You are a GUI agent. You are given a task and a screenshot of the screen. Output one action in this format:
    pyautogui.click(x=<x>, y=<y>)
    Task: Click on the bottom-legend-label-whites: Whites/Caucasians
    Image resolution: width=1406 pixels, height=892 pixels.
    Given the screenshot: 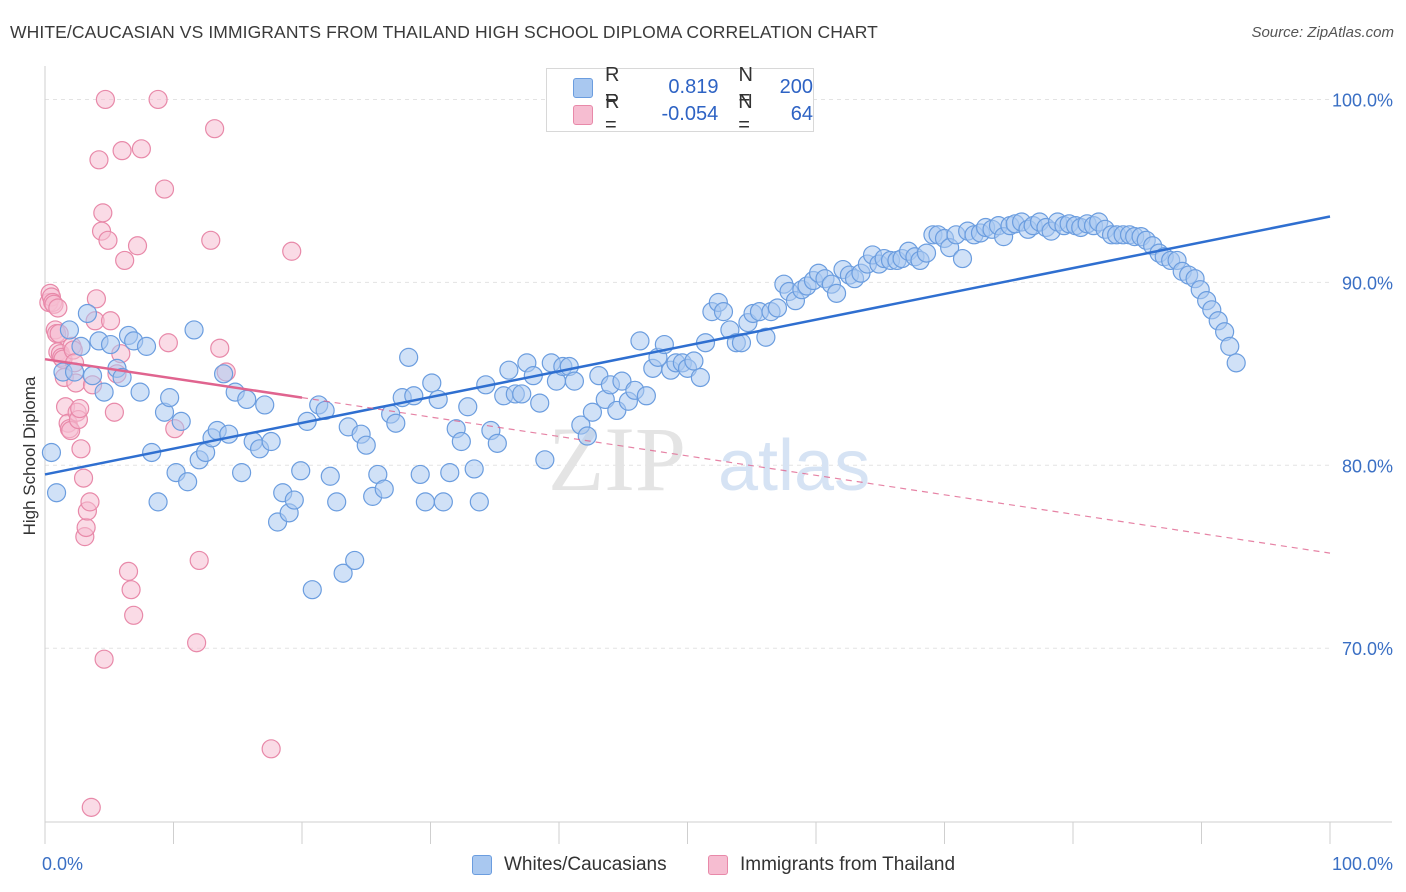 What is the action you would take?
    pyautogui.click(x=585, y=864)
    